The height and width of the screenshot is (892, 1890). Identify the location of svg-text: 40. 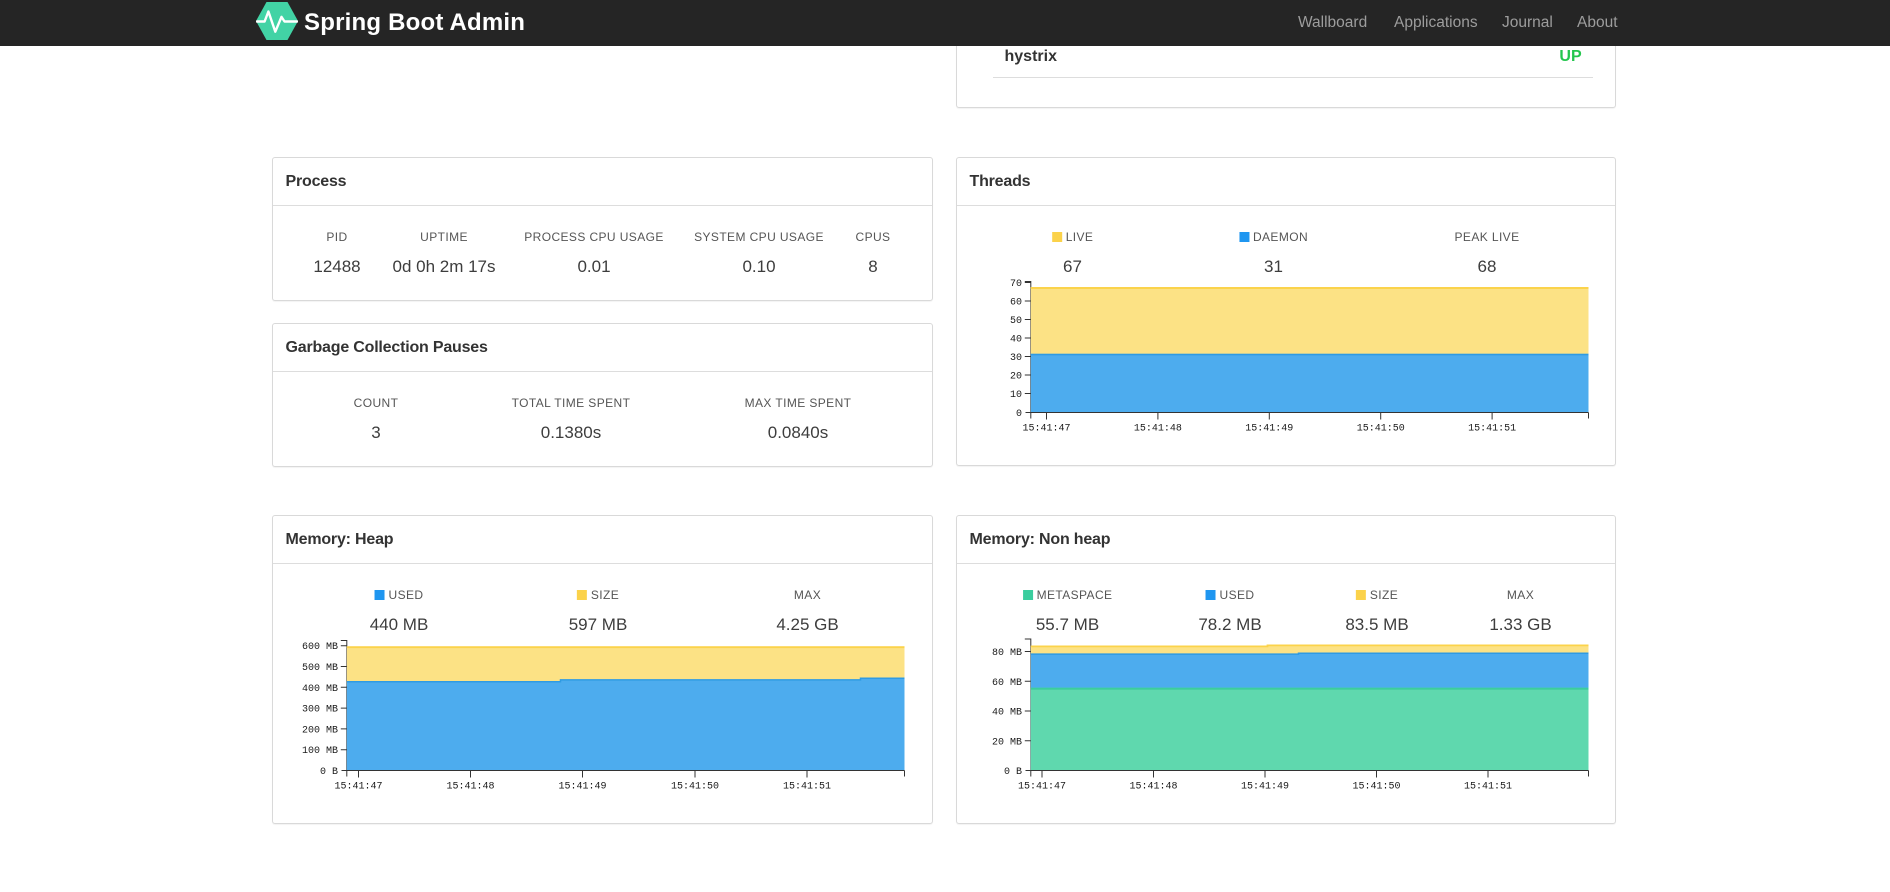
(1015, 340).